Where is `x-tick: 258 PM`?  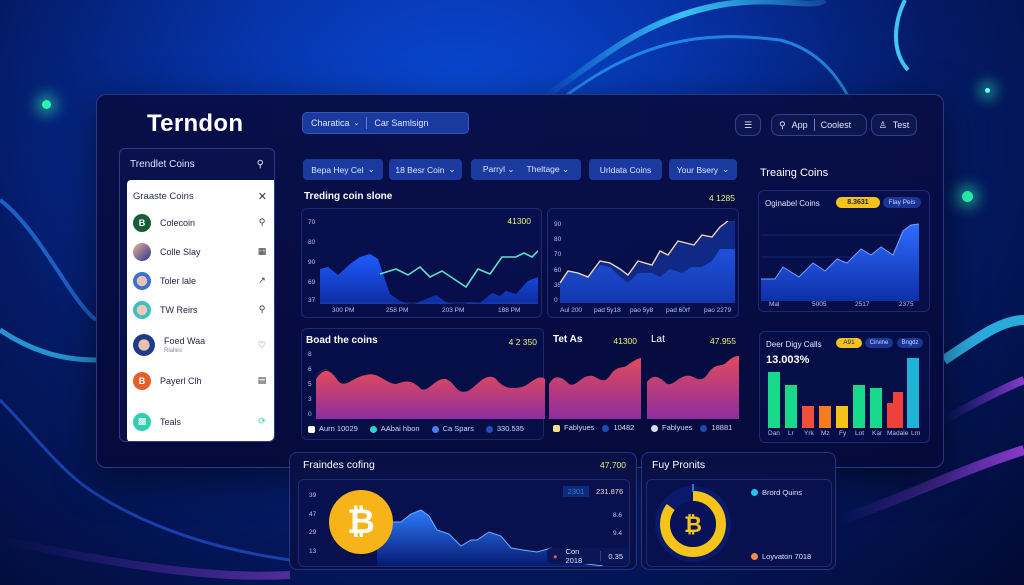 x-tick: 258 PM is located at coordinates (397, 310).